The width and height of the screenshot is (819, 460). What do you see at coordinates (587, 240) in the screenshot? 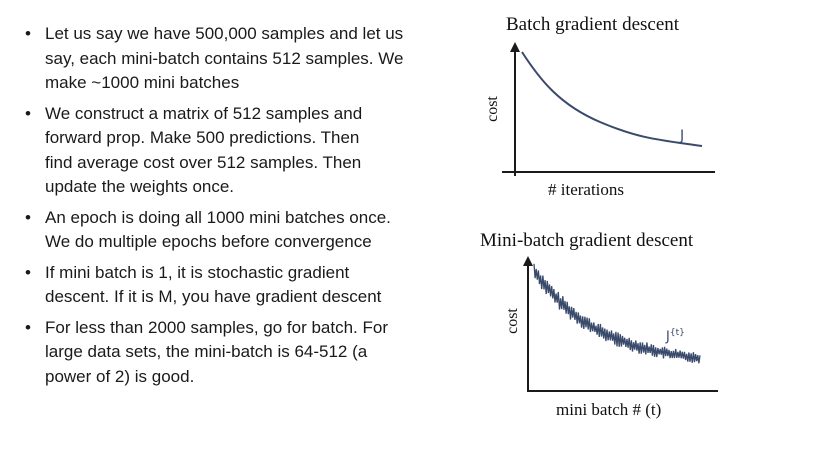
I see `minibatch-plot-title: Mini-batch gradient descent` at bounding box center [587, 240].